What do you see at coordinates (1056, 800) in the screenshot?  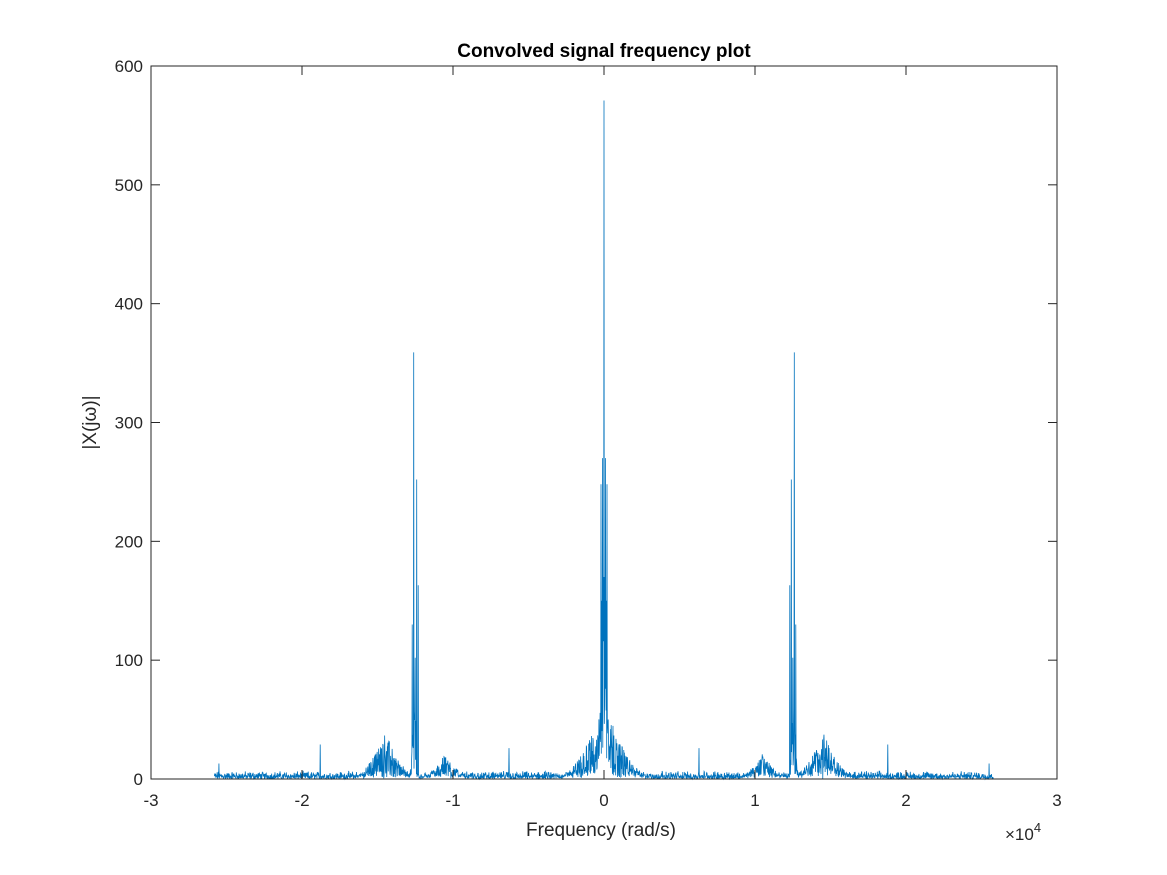 I see `x-tick-label: 3` at bounding box center [1056, 800].